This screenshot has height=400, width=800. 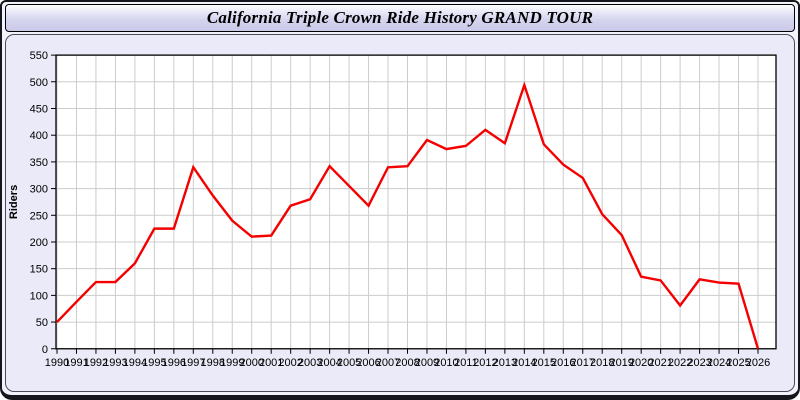 What do you see at coordinates (719, 363) in the screenshot?
I see `svg-text: 2024` at bounding box center [719, 363].